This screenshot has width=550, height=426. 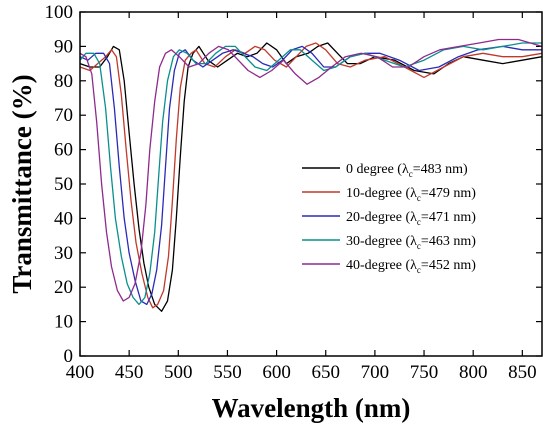 What do you see at coordinates (63, 287) in the screenshot?
I see `y-tick-label: 20` at bounding box center [63, 287].